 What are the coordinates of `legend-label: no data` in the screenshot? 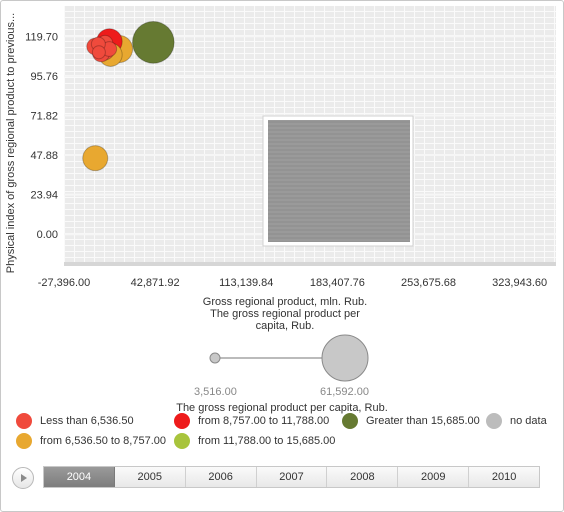 It's located at (528, 421).